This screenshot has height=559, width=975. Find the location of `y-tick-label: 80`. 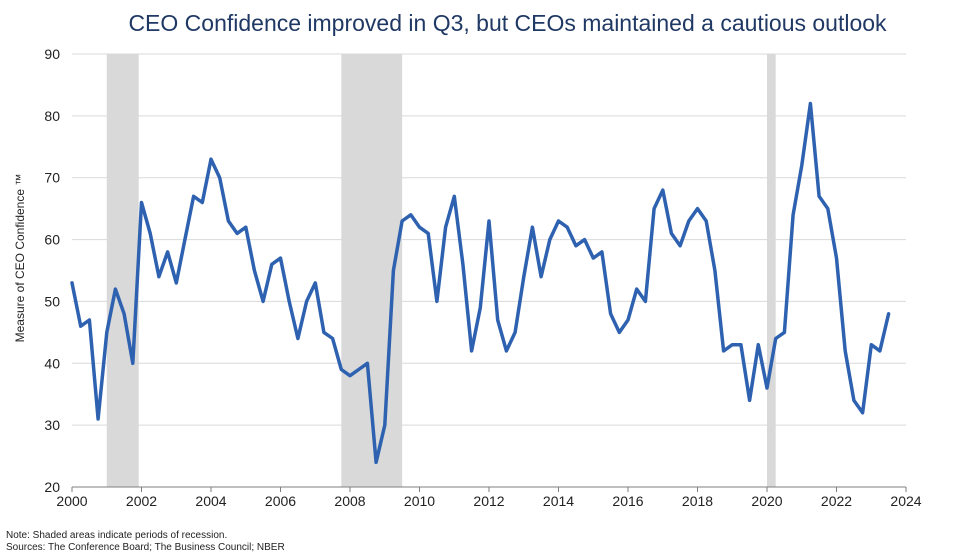

y-tick-label: 80 is located at coordinates (52, 116).